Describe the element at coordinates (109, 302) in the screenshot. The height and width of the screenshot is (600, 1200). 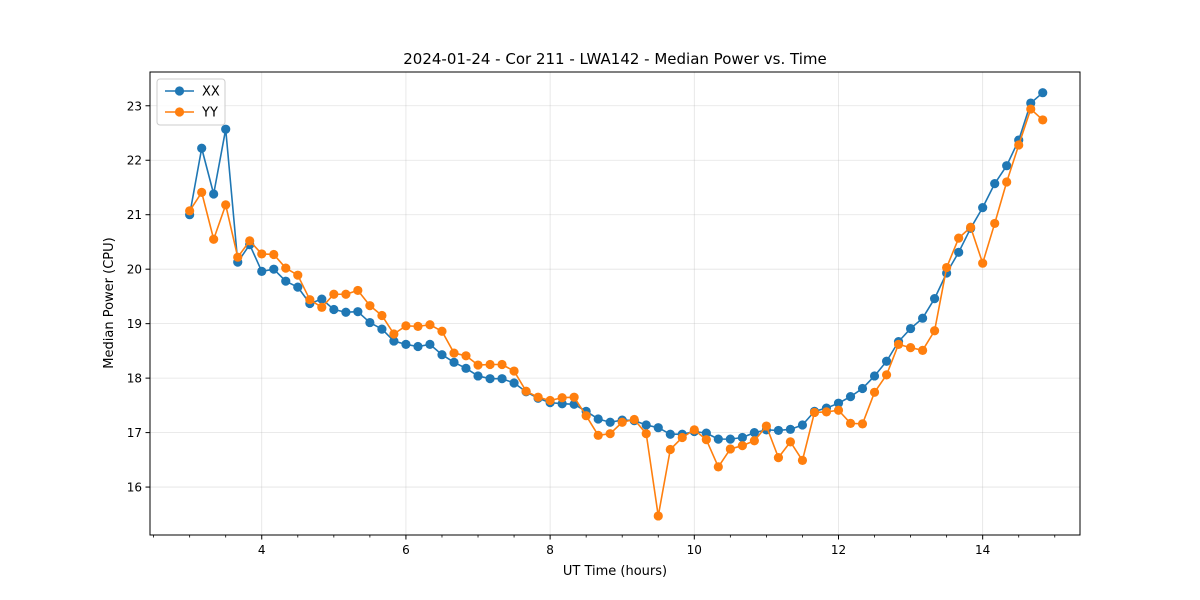
I see `y-axis-label: Median Power (CPU)` at that location.